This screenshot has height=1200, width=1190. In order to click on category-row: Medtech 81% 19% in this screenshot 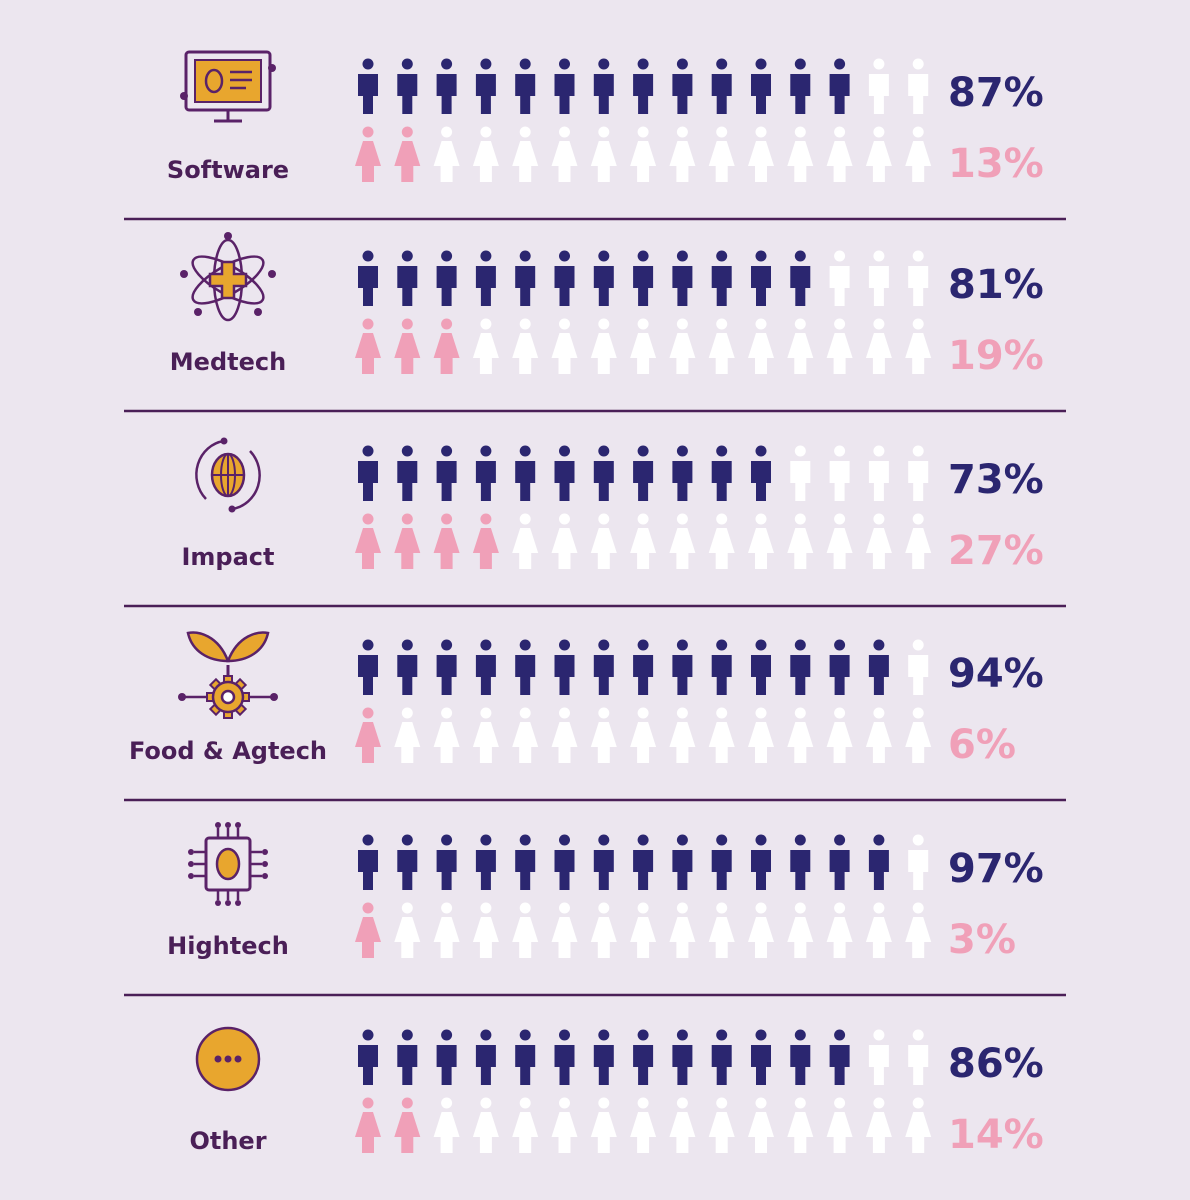, I will do `click(595, 322)`.